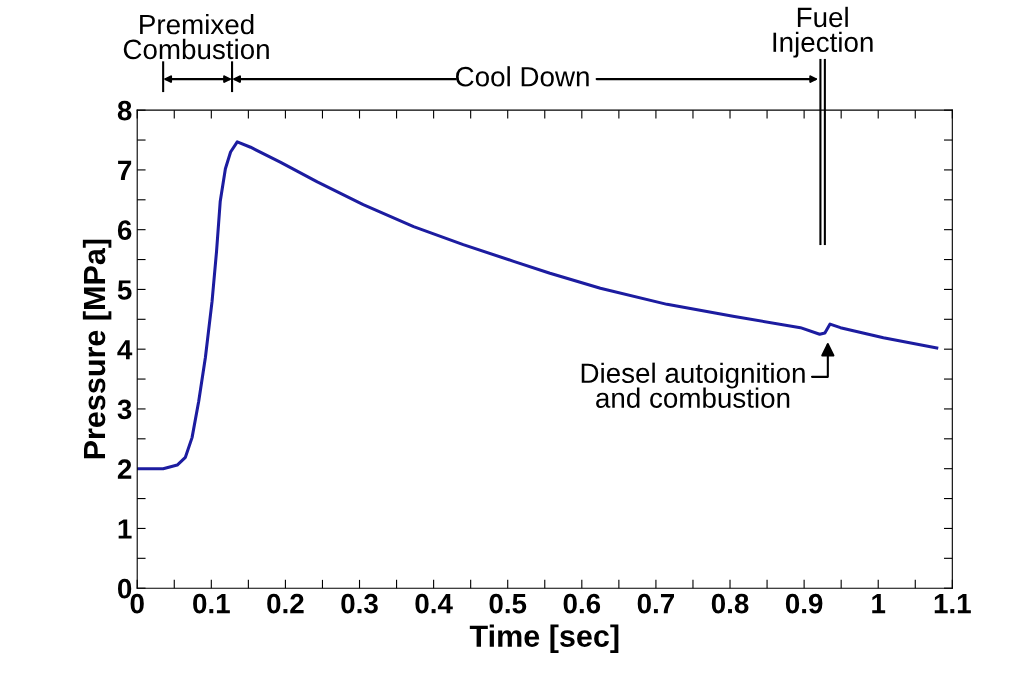 Image resolution: width=1024 pixels, height=680 pixels. Describe the element at coordinates (582, 603) in the screenshot. I see `x-tick-label: 0.6` at that location.